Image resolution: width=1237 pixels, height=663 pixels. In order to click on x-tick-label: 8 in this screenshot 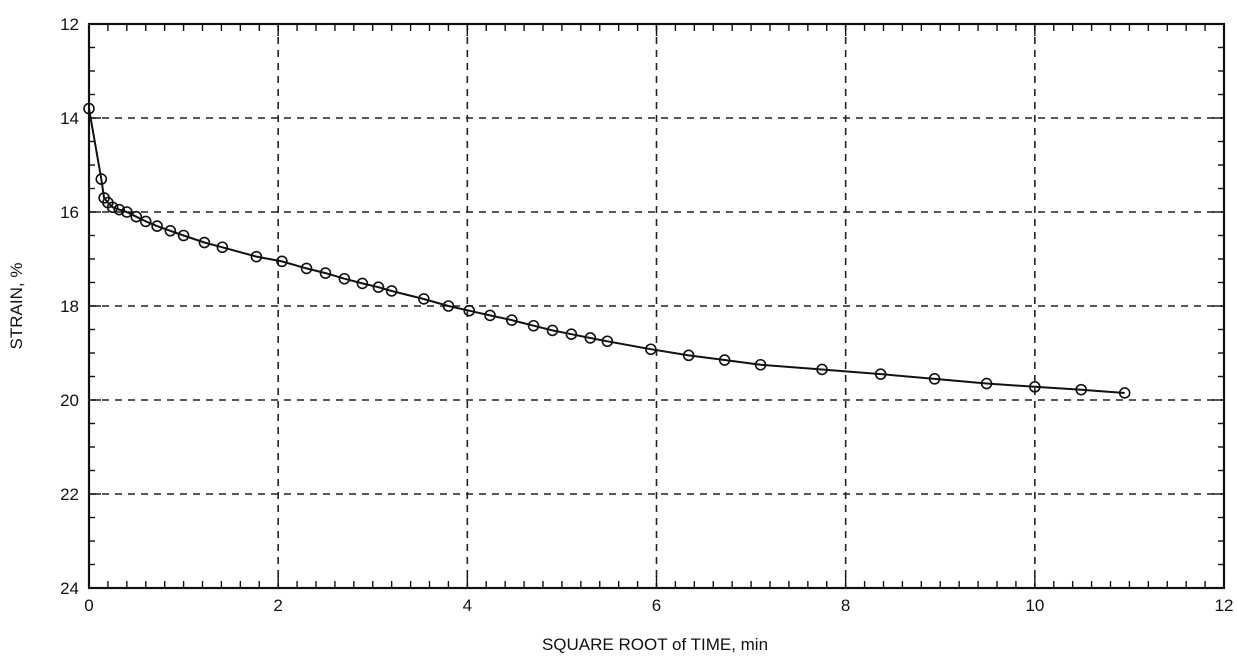, I will do `click(845, 605)`.